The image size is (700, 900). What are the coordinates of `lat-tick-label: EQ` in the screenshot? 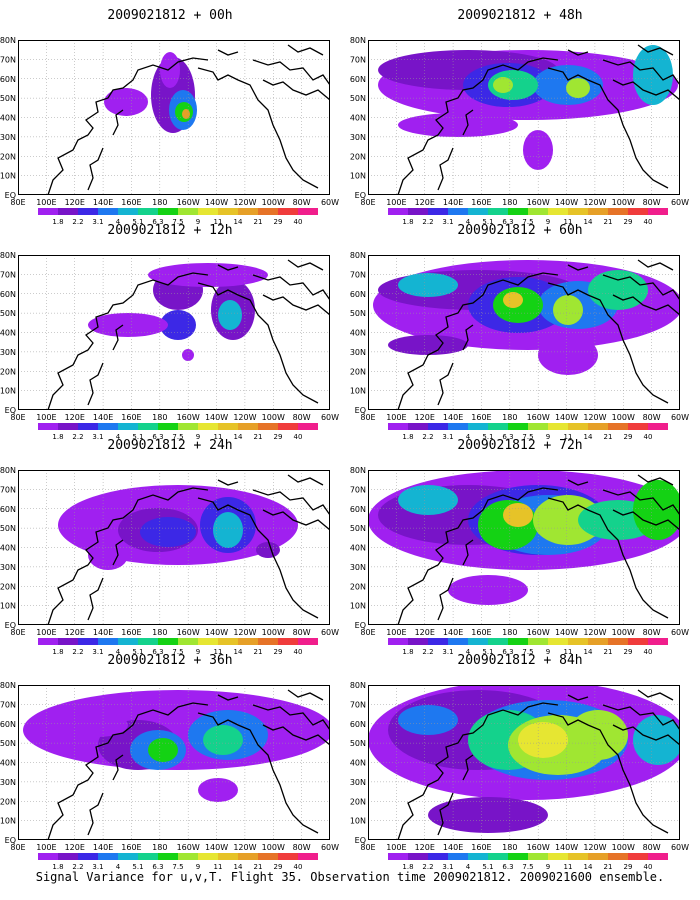 It's located at (360, 195).